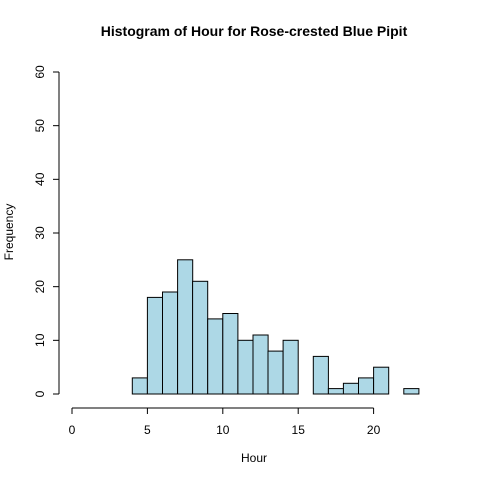  Describe the element at coordinates (254, 458) in the screenshot. I see `x-axis-label: Hour` at that location.